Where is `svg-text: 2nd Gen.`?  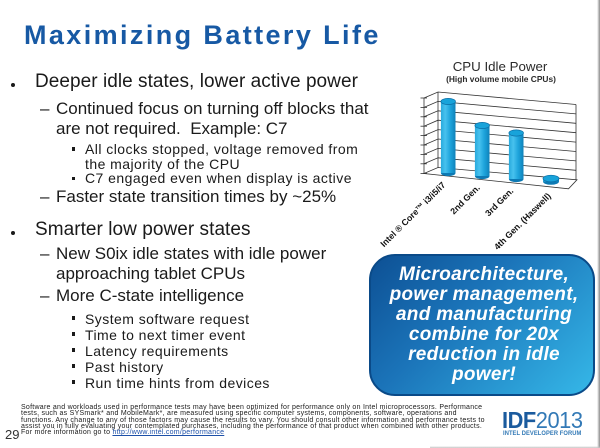
svg-text: 2nd Gen. is located at coordinates (465, 200).